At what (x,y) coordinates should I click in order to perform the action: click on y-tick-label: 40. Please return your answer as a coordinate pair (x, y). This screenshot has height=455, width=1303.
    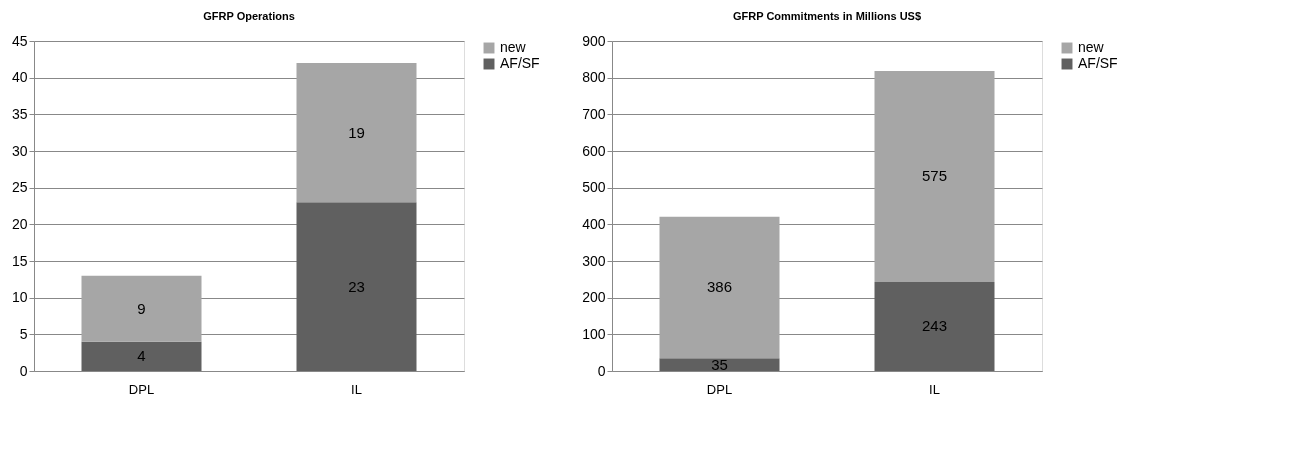
    Looking at the image, I should click on (19, 77).